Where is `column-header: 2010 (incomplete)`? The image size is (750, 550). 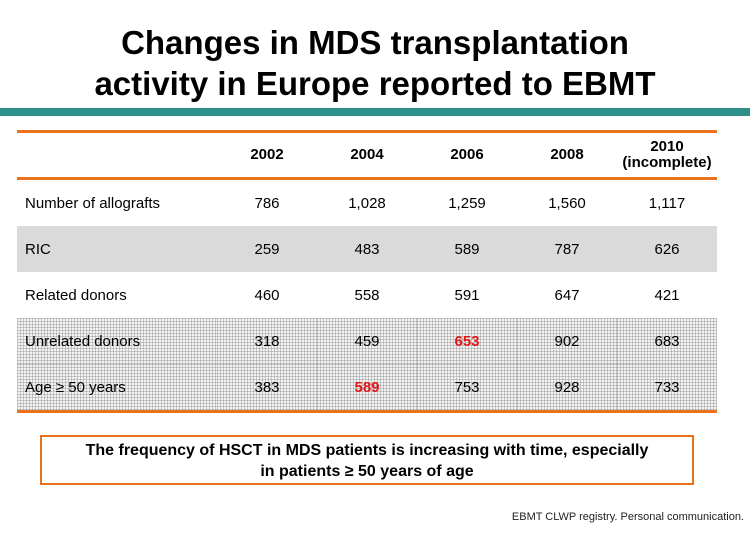
column-header: 2010 (incomplete) is located at coordinates (667, 155).